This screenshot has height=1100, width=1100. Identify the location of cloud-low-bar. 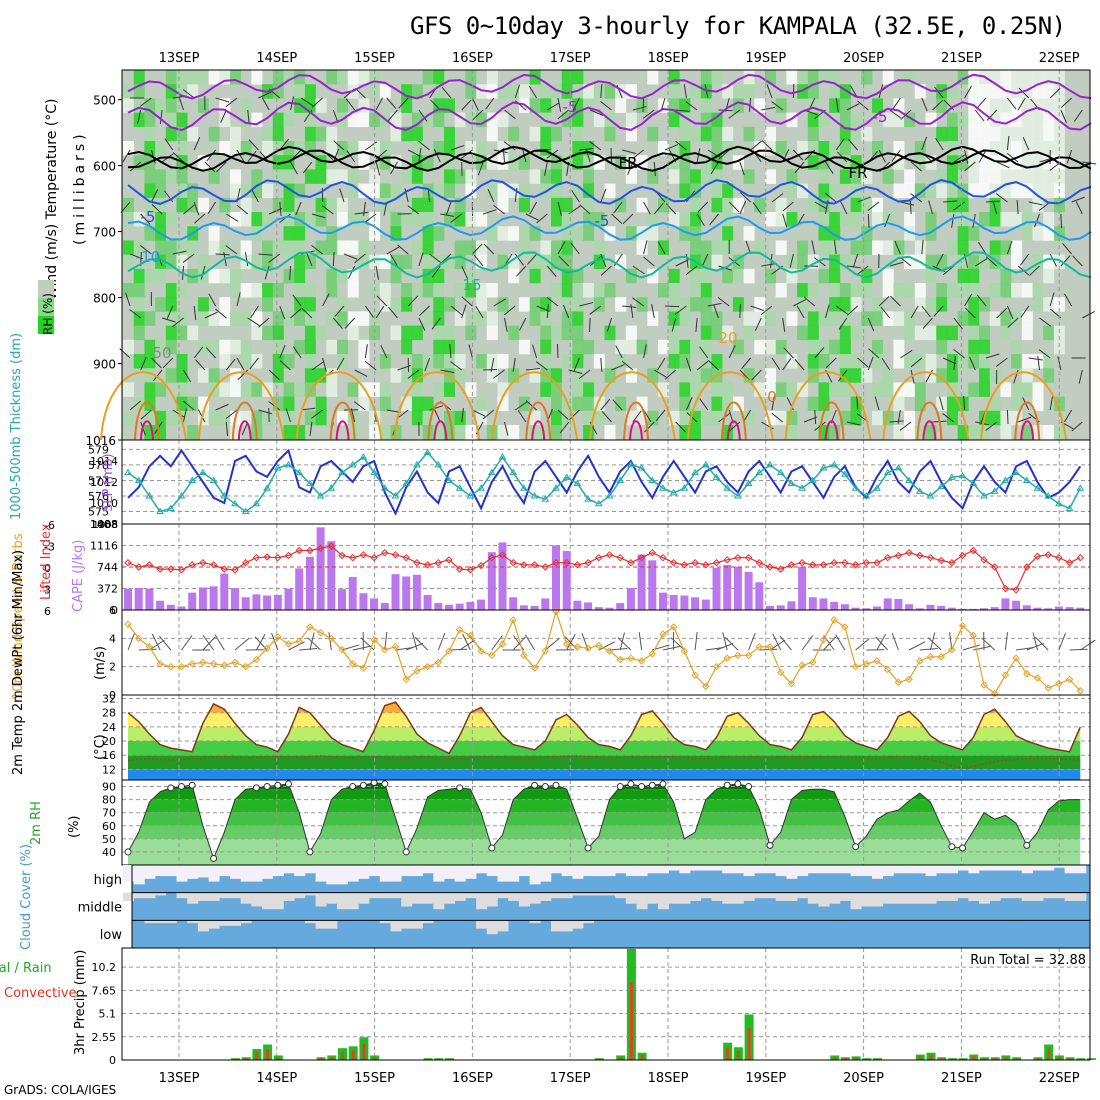
(193, 922).